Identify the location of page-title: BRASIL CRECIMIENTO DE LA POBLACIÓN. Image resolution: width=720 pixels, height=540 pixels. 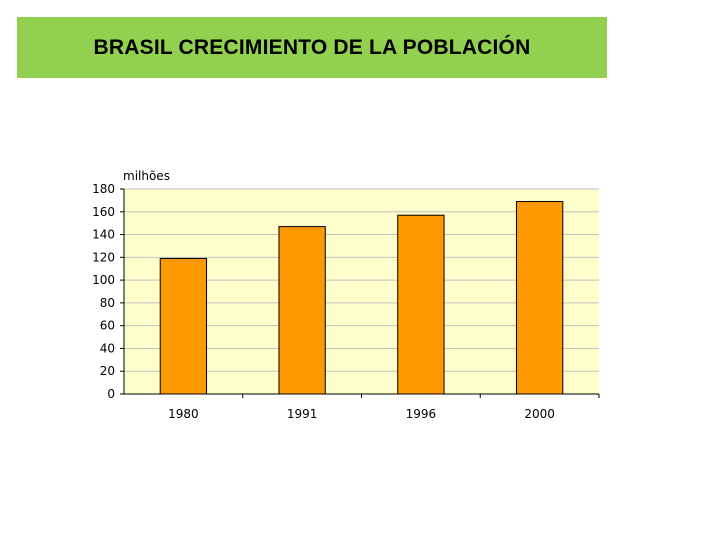
(312, 47).